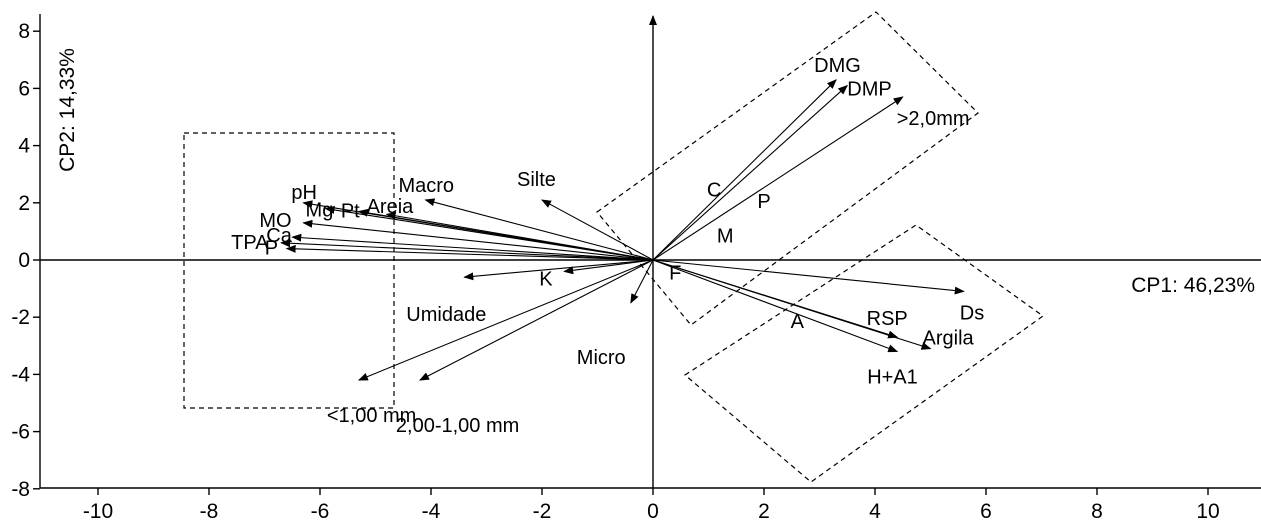  I want to click on x-tick-label: -8, so click(209, 511).